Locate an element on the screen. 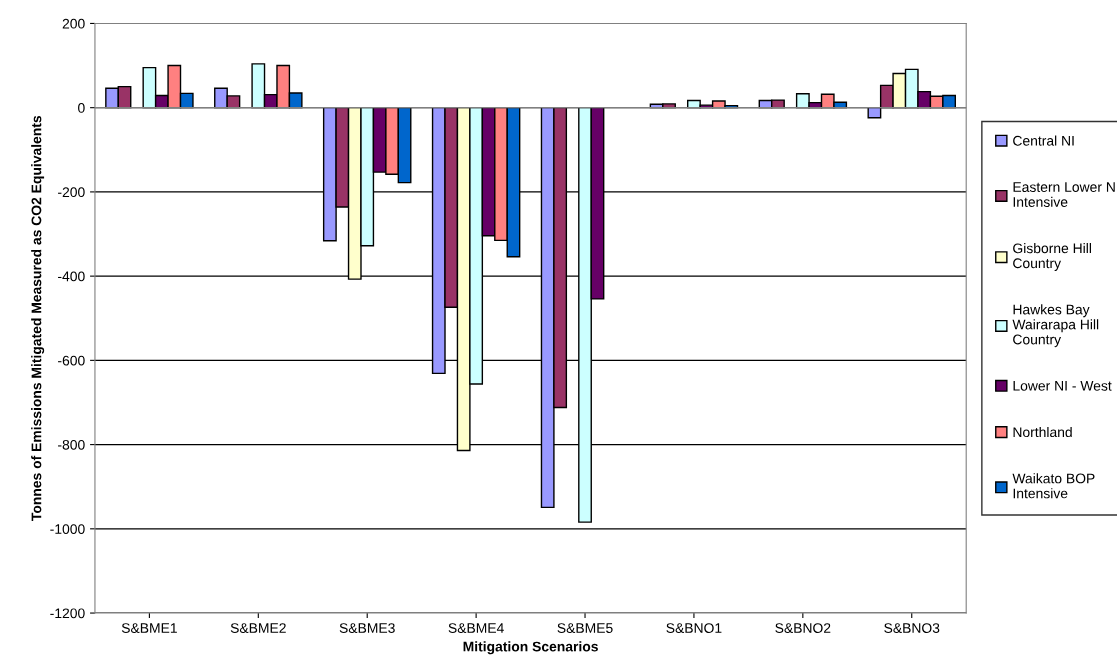 The height and width of the screenshot is (670, 1117). legend-label: Central NI is located at coordinates (1043, 140).